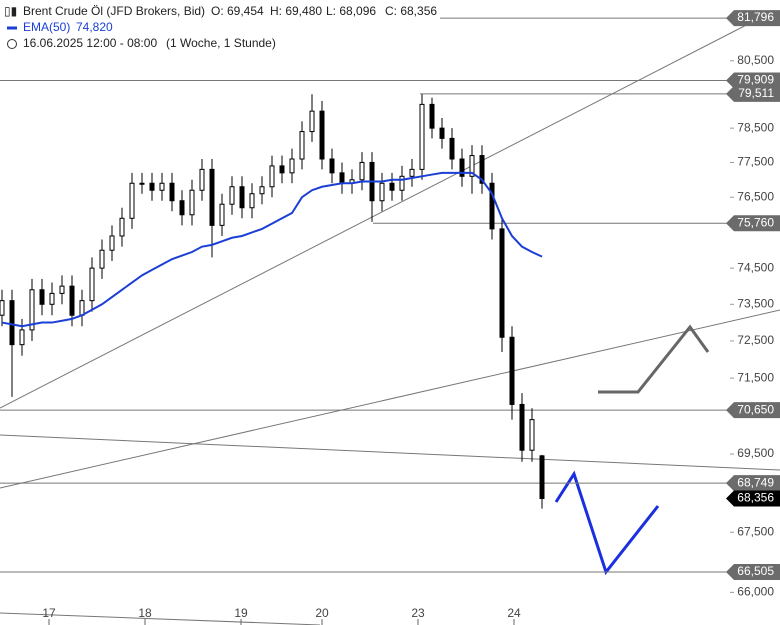 The height and width of the screenshot is (625, 780). What do you see at coordinates (755, 162) in the screenshot?
I see `y-tick-label: 77,500` at bounding box center [755, 162].